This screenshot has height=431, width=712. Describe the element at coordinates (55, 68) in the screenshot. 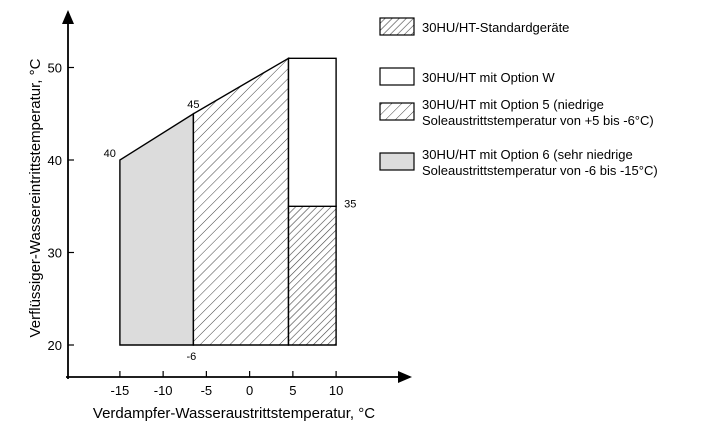

I see `y-tick-label: 50` at that location.